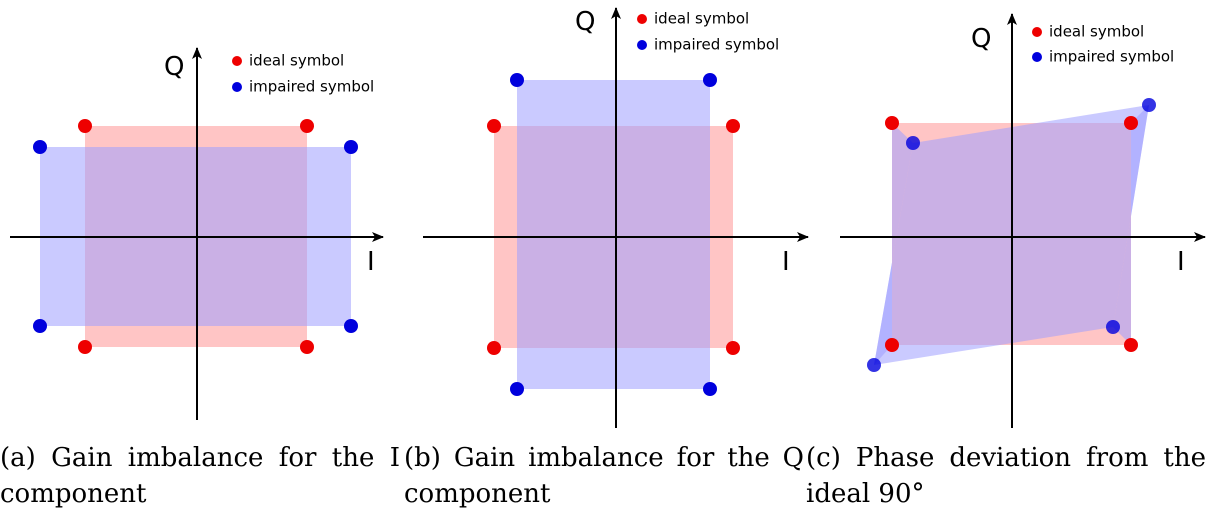 Image resolution: width=1211 pixels, height=525 pixels. Describe the element at coordinates (1006, 476) in the screenshot. I see `caption: (c) Phase deviation from the ideal 90°` at that location.